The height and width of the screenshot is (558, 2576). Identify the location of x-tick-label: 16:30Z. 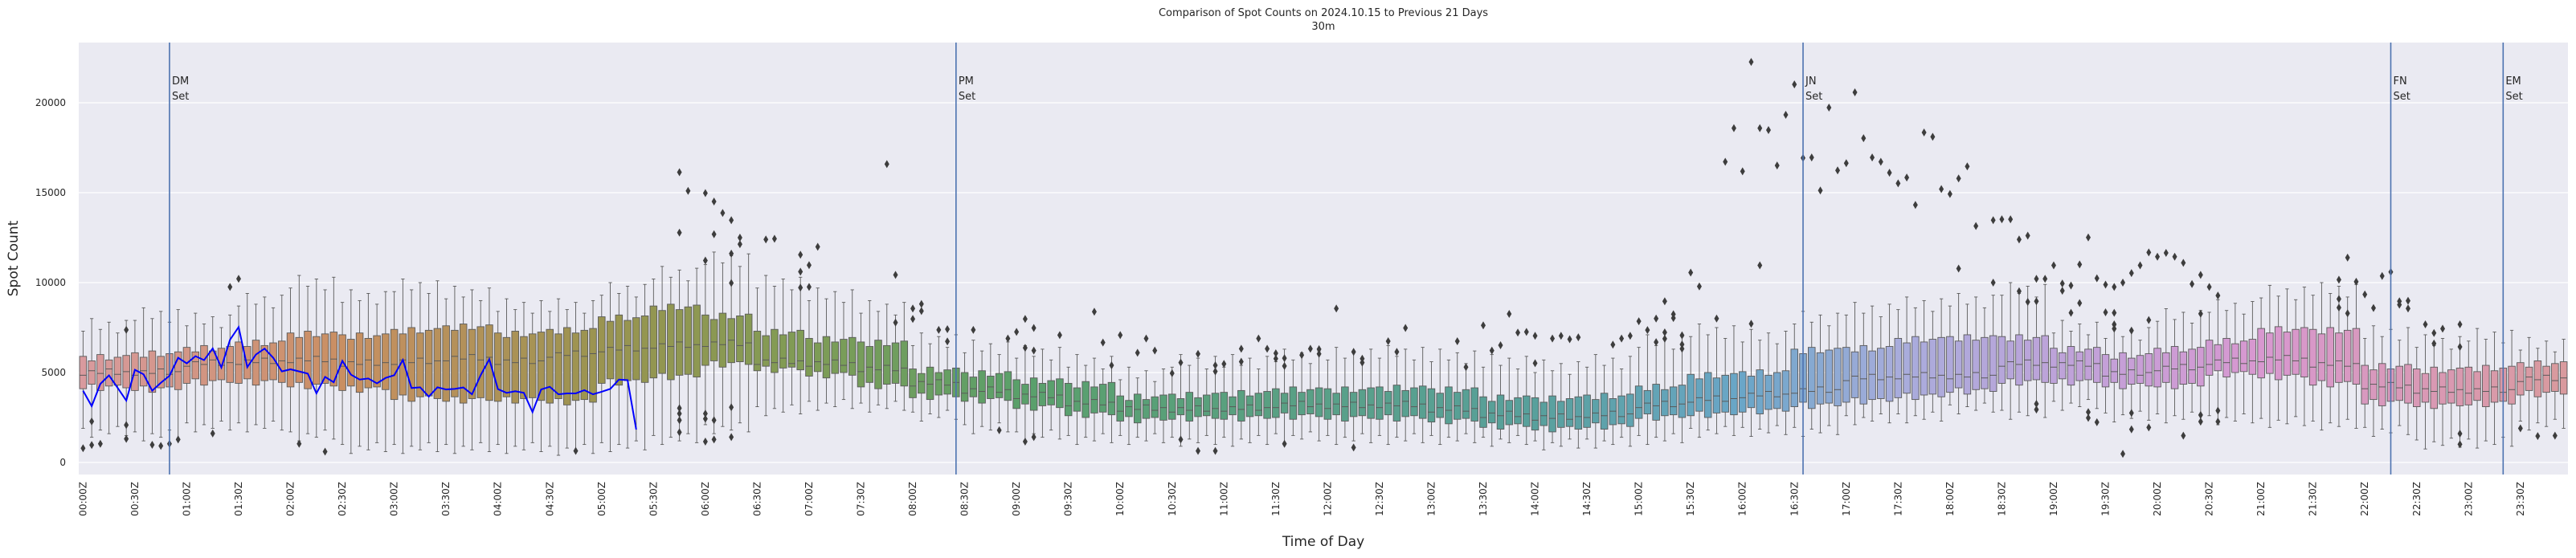
(1795, 499).